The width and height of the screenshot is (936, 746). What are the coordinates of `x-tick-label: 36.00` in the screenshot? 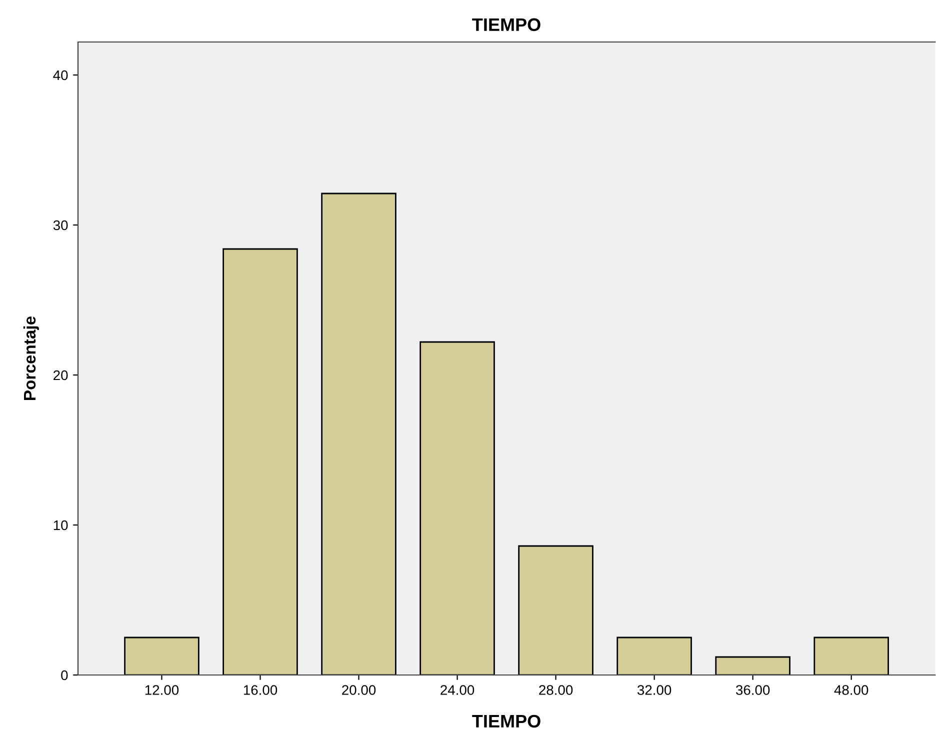 It's located at (753, 690).